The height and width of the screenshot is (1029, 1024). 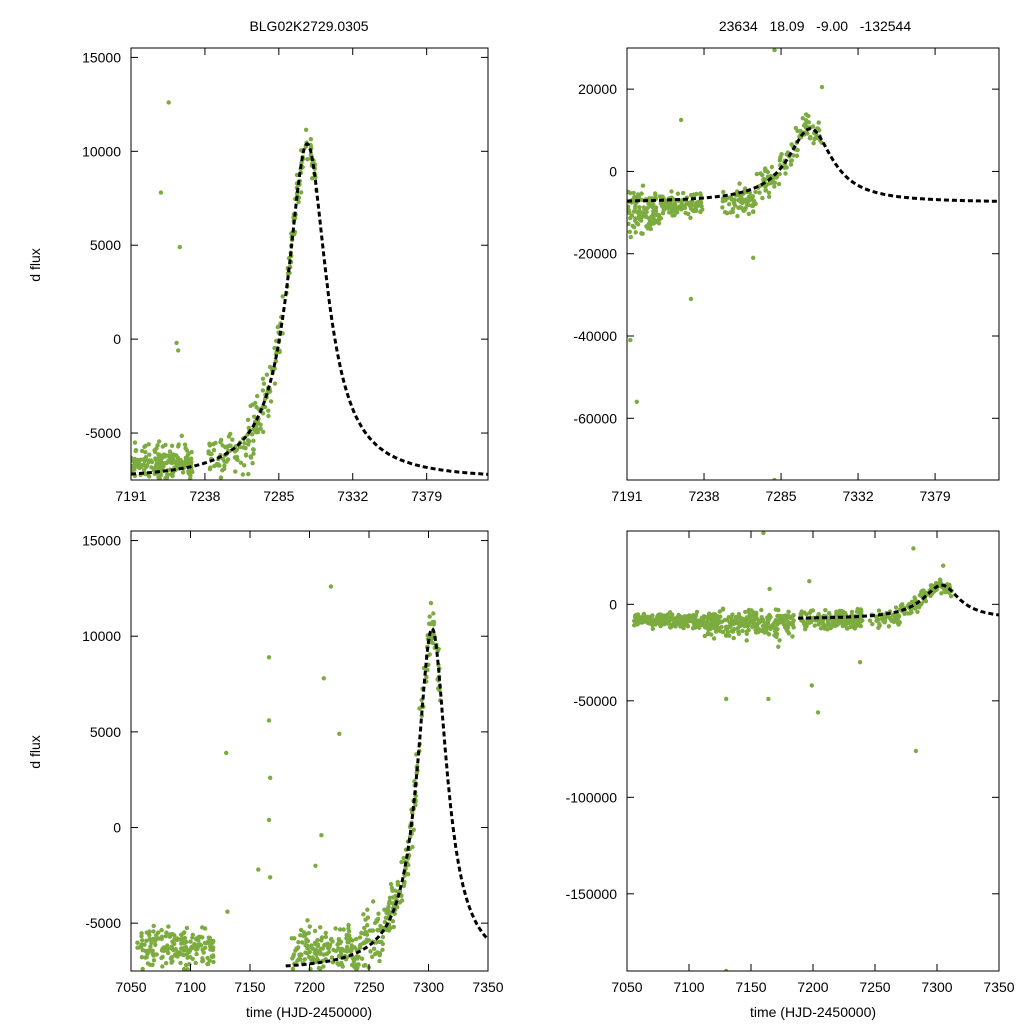 What do you see at coordinates (368, 987) in the screenshot?
I see `x-tick-label: 7250` at bounding box center [368, 987].